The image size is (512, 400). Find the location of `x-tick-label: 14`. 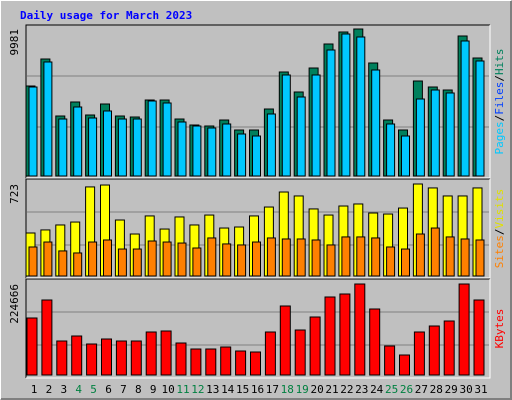

x-tick-label: 14 is located at coordinates (228, 389).